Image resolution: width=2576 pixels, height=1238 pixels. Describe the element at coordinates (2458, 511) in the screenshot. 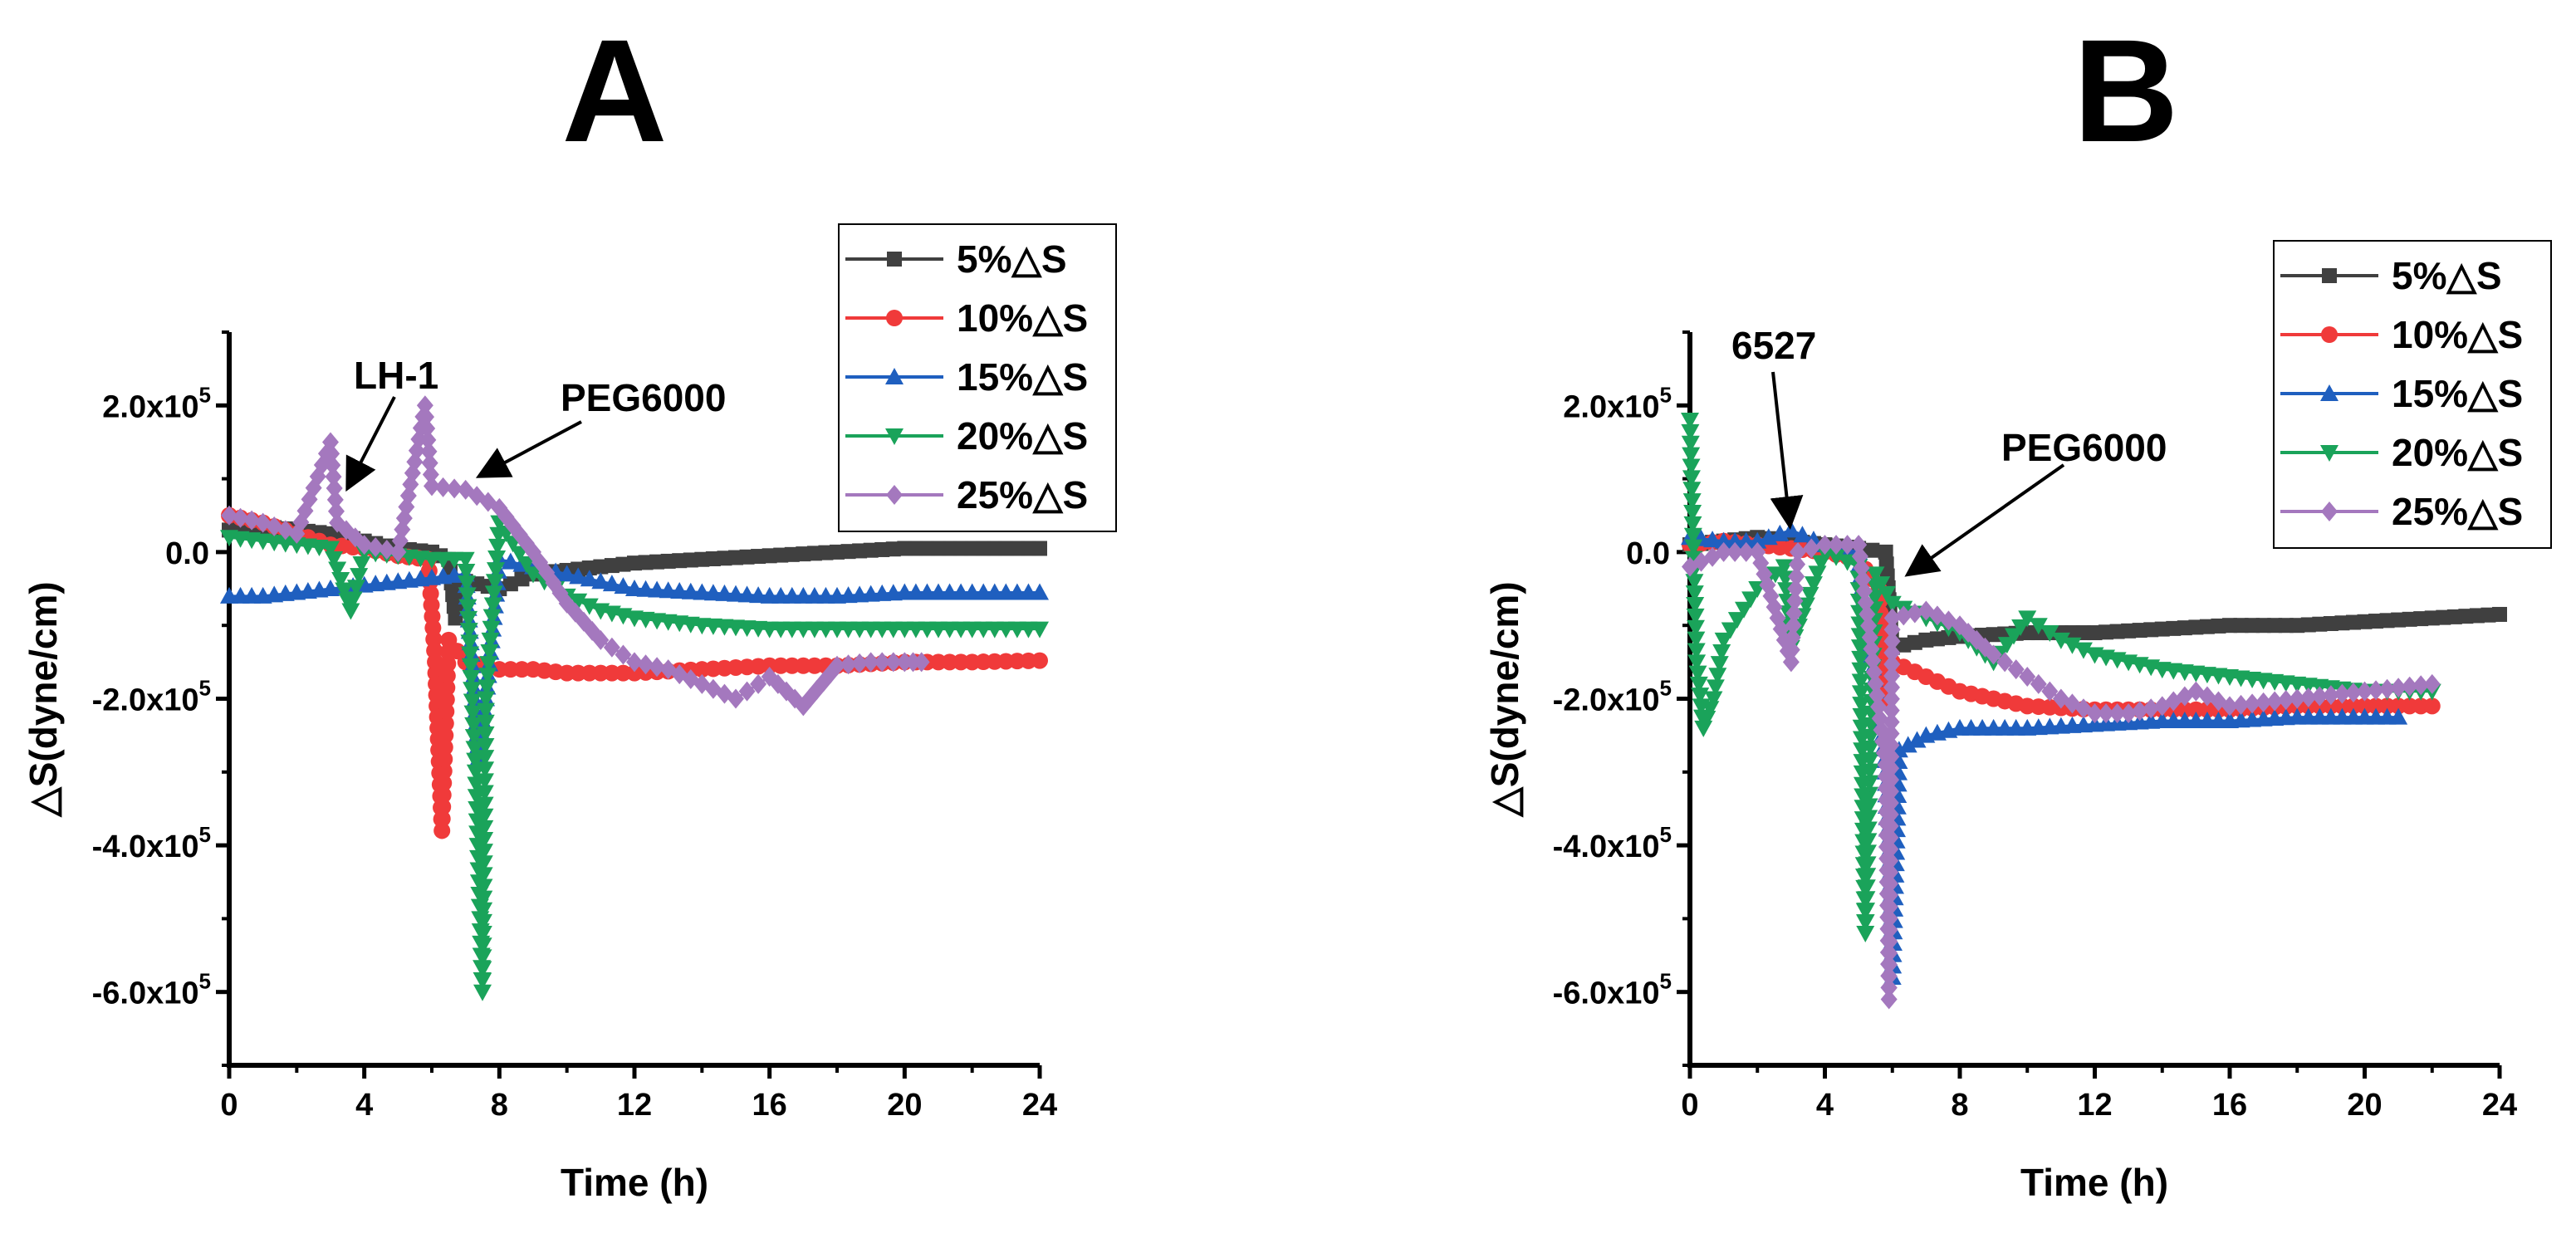

I see `panel-b-legend-label: 25%△S` at that location.